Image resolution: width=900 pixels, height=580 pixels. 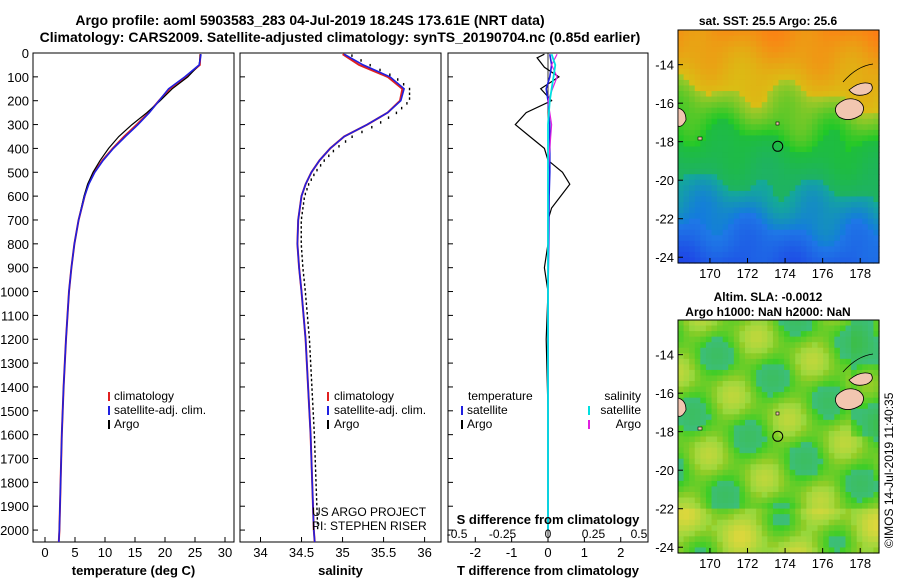 I want to click on depth-tick-label: 900, so click(x=18, y=268).